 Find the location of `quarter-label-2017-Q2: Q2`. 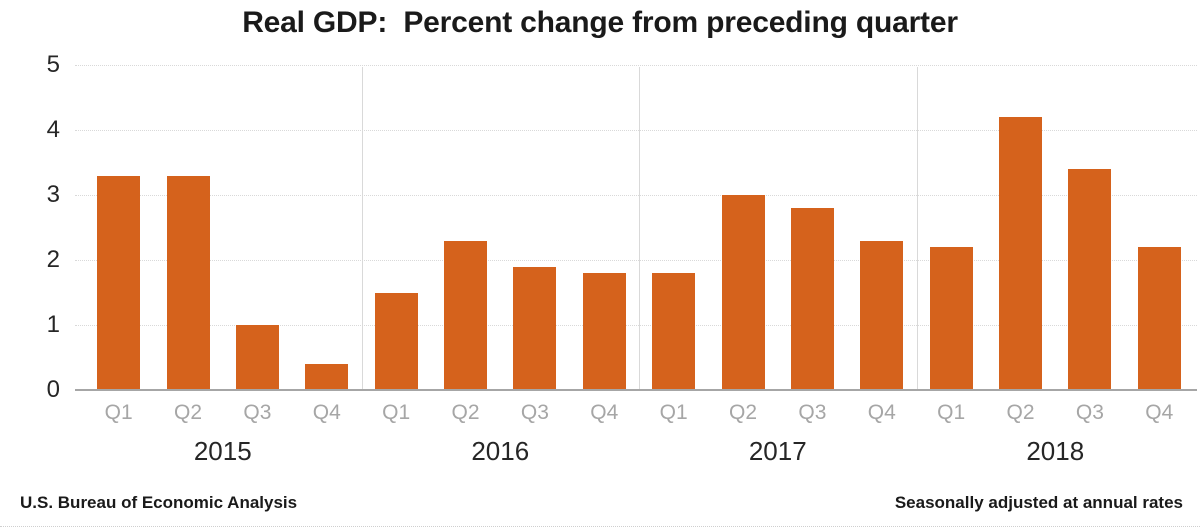

quarter-label-2017-Q2: Q2 is located at coordinates (743, 412).